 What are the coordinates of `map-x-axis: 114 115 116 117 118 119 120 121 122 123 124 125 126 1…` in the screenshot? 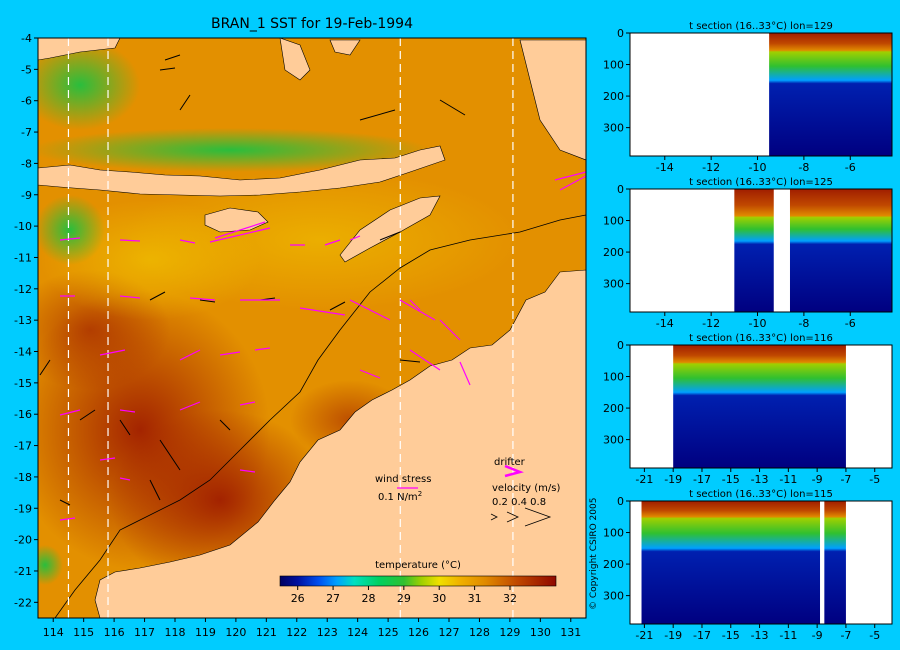 It's located at (312, 628).